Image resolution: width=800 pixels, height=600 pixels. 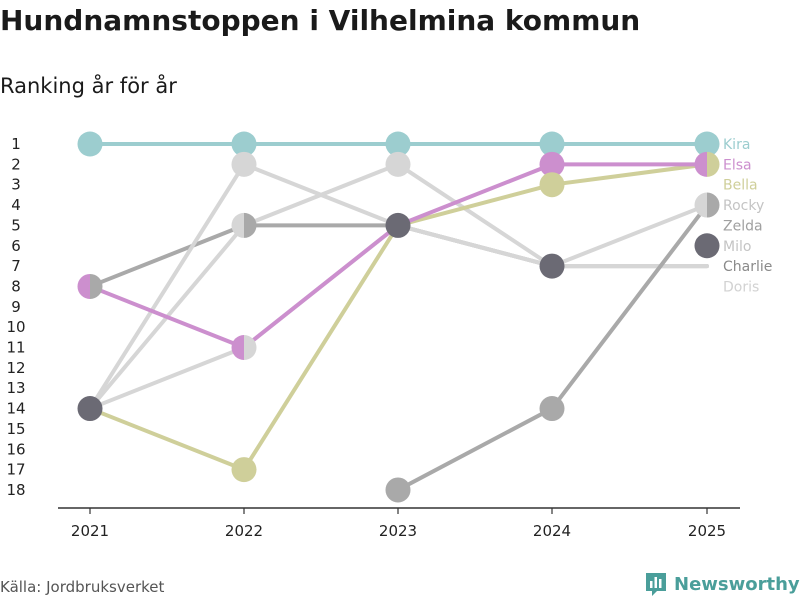 What do you see at coordinates (552, 531) in the screenshot?
I see `x-tick-label: 2024` at bounding box center [552, 531].